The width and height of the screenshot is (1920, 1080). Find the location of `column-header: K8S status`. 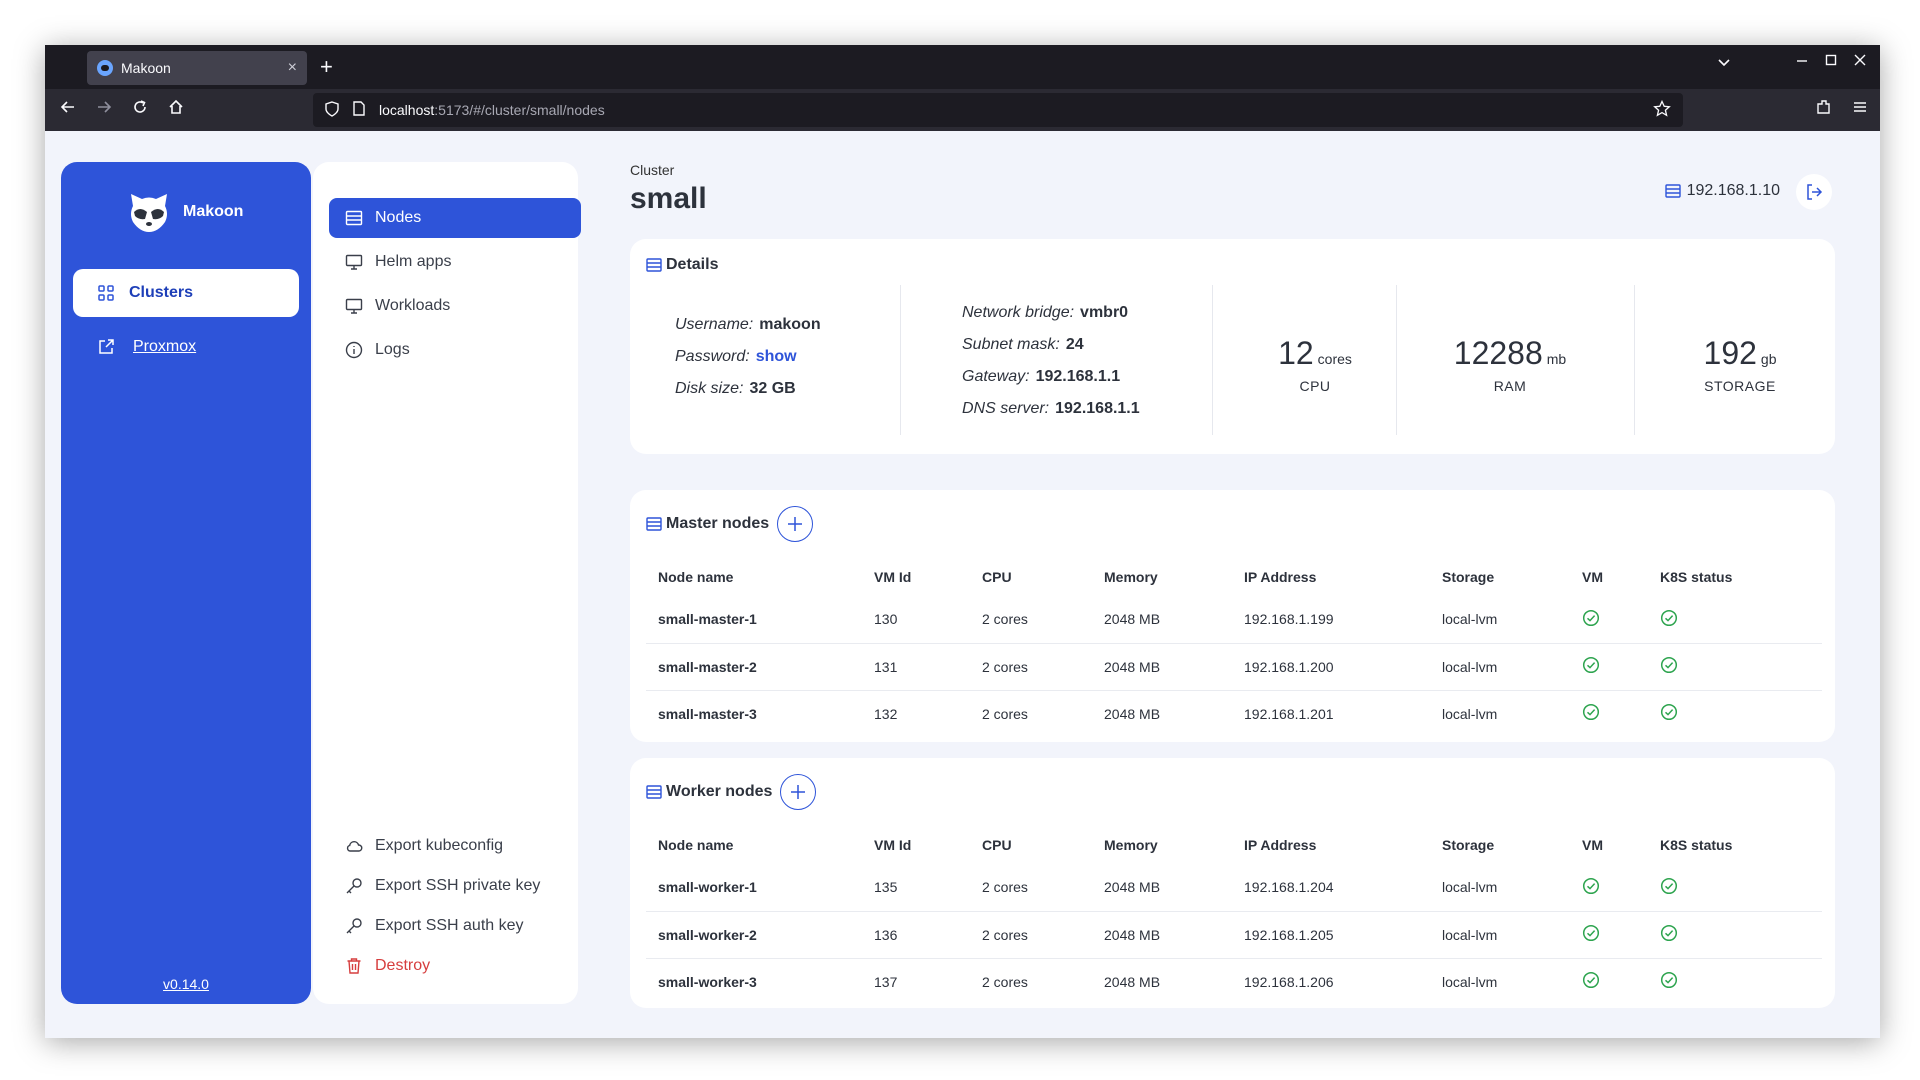

column-header: K8S status is located at coordinates (1696, 577).